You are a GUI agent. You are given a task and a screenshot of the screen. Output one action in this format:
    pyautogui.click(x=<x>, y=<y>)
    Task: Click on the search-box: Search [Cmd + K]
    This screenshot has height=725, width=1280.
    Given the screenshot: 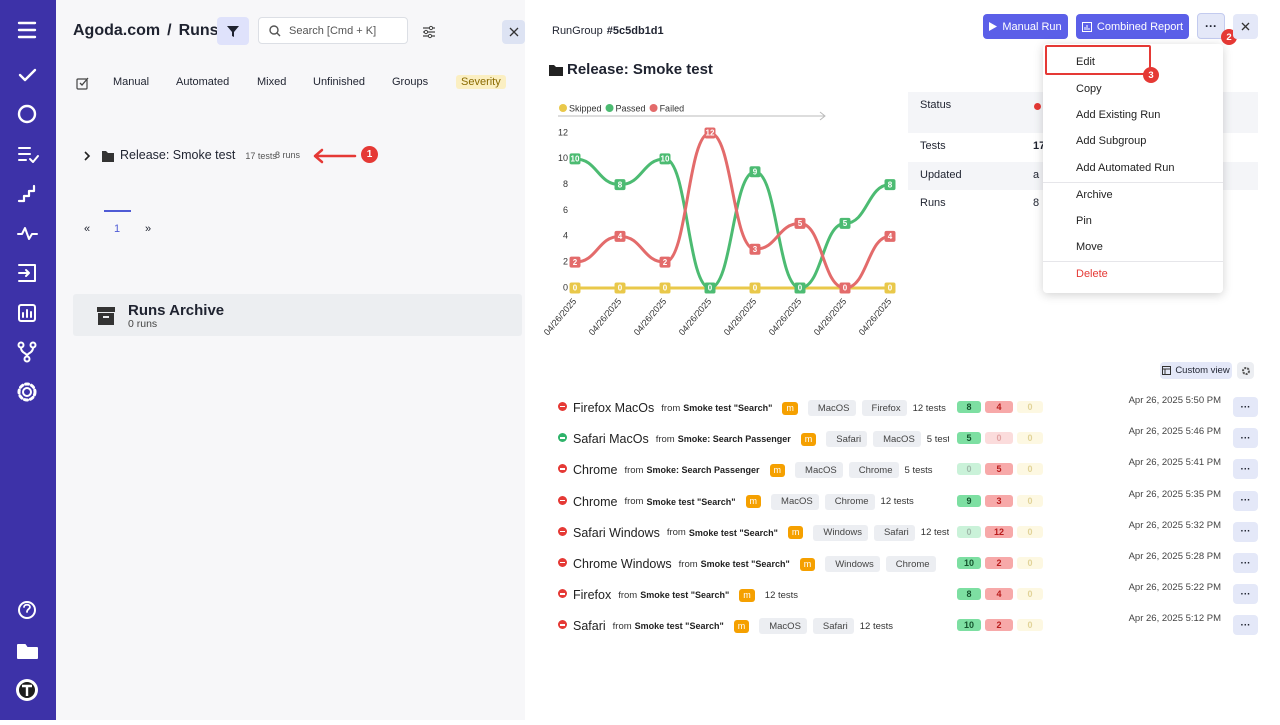 What is the action you would take?
    pyautogui.click(x=333, y=30)
    